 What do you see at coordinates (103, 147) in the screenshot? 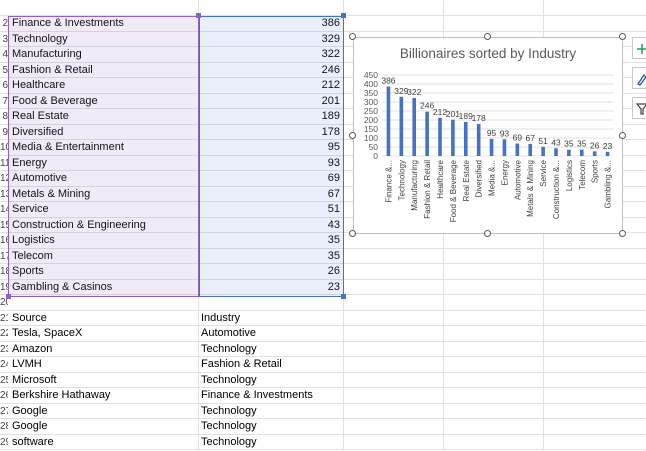
I see `cell: Media & Entertainment` at bounding box center [103, 147].